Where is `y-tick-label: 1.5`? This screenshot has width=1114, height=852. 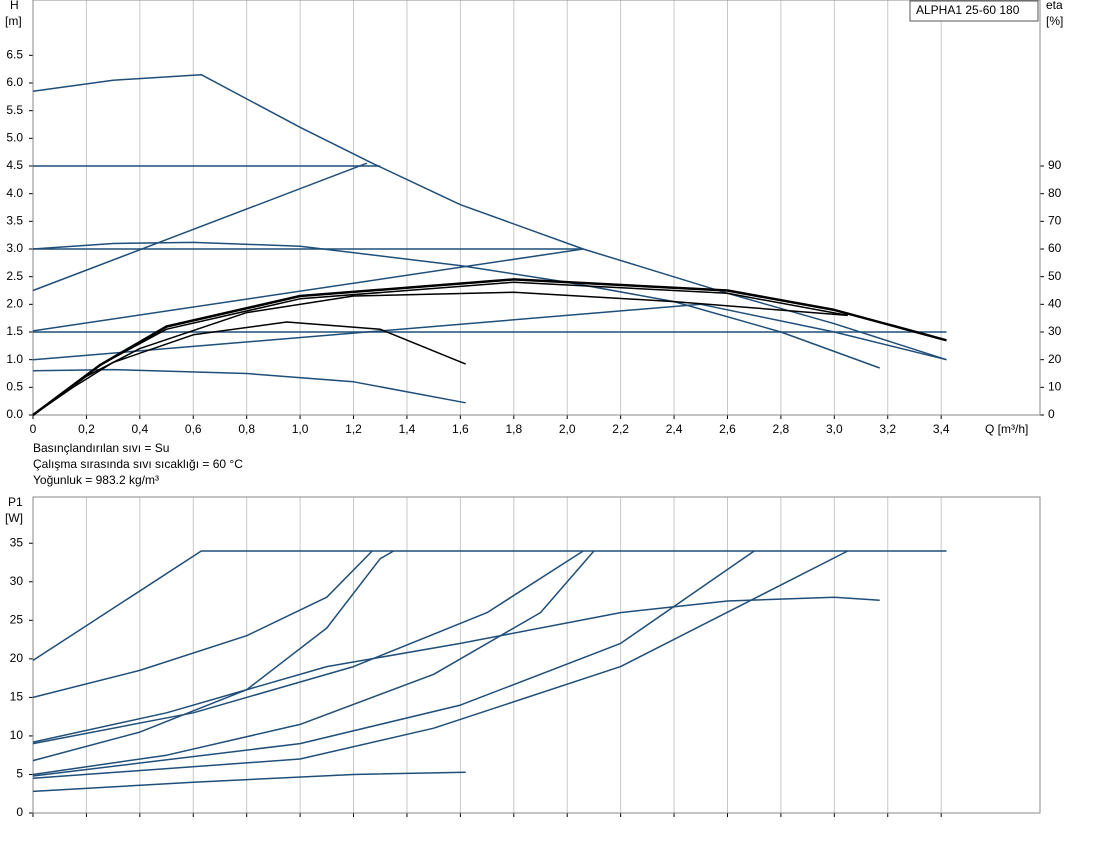
y-tick-label: 1.5 is located at coordinates (14, 331).